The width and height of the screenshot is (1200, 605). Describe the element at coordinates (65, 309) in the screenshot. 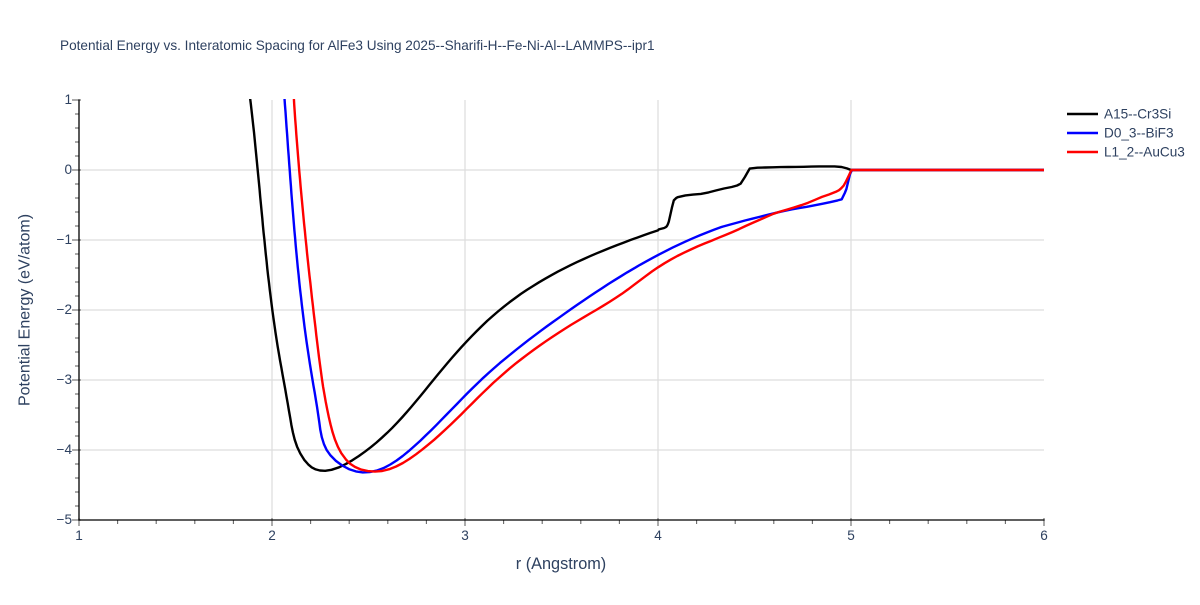

I see `svg-text: −2` at that location.